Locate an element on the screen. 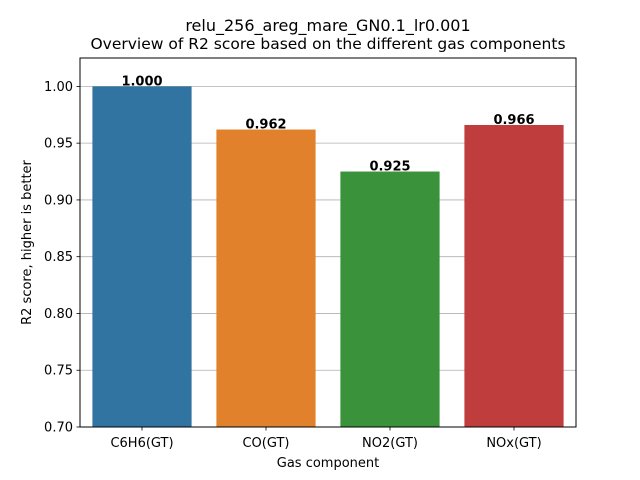  y-tick-label: 0.85 is located at coordinates (58, 257).